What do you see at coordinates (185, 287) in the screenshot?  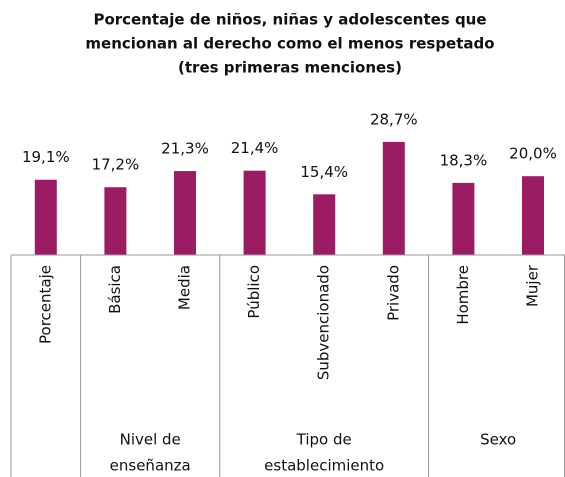 I see `x-tick-label: Media` at bounding box center [185, 287].